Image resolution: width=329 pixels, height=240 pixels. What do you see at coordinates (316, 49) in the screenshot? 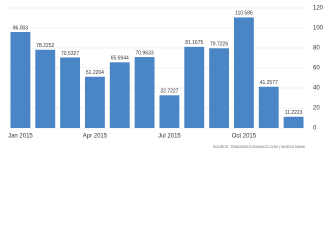
I see `y-tick-label: 80` at bounding box center [316, 49].